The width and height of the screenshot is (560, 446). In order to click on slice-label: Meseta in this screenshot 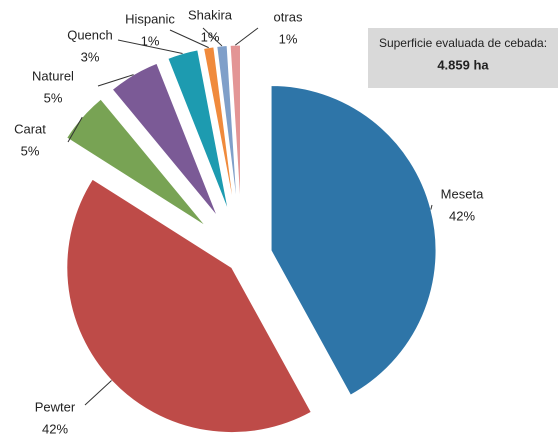, I will do `click(462, 193)`.